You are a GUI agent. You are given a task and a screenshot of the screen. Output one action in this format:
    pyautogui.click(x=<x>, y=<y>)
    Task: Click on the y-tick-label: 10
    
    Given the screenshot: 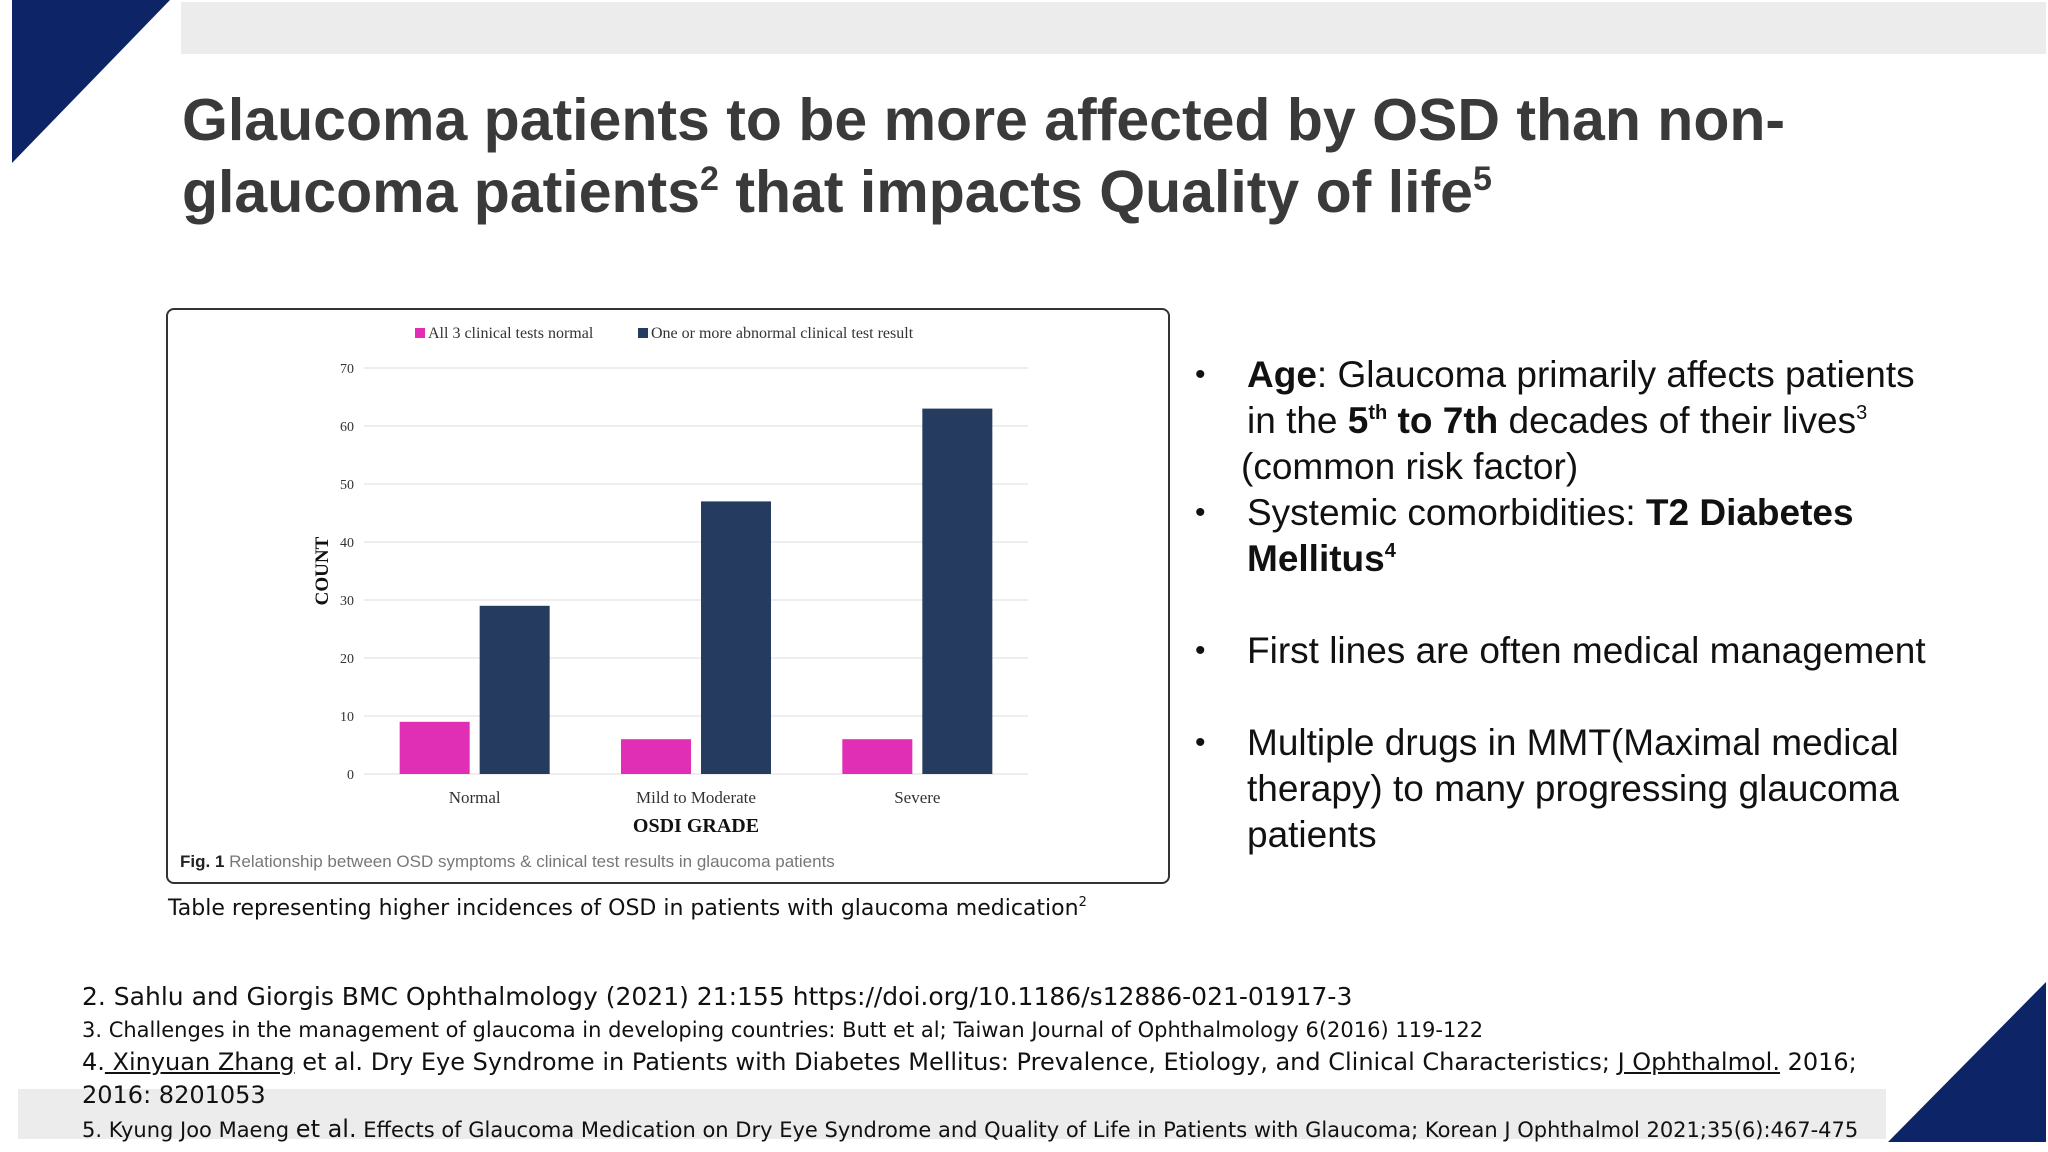 What is the action you would take?
    pyautogui.click(x=347, y=717)
    